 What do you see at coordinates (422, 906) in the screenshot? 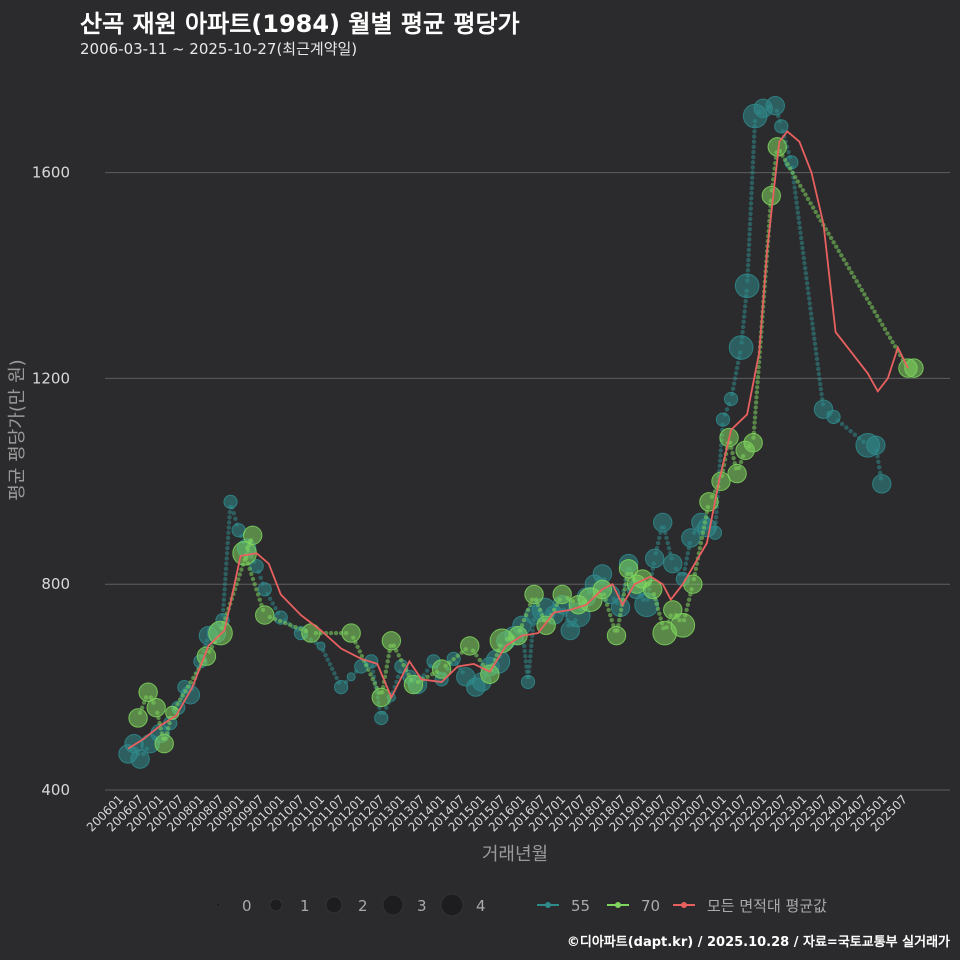
I see `legend-size-label-3: 3` at bounding box center [422, 906].